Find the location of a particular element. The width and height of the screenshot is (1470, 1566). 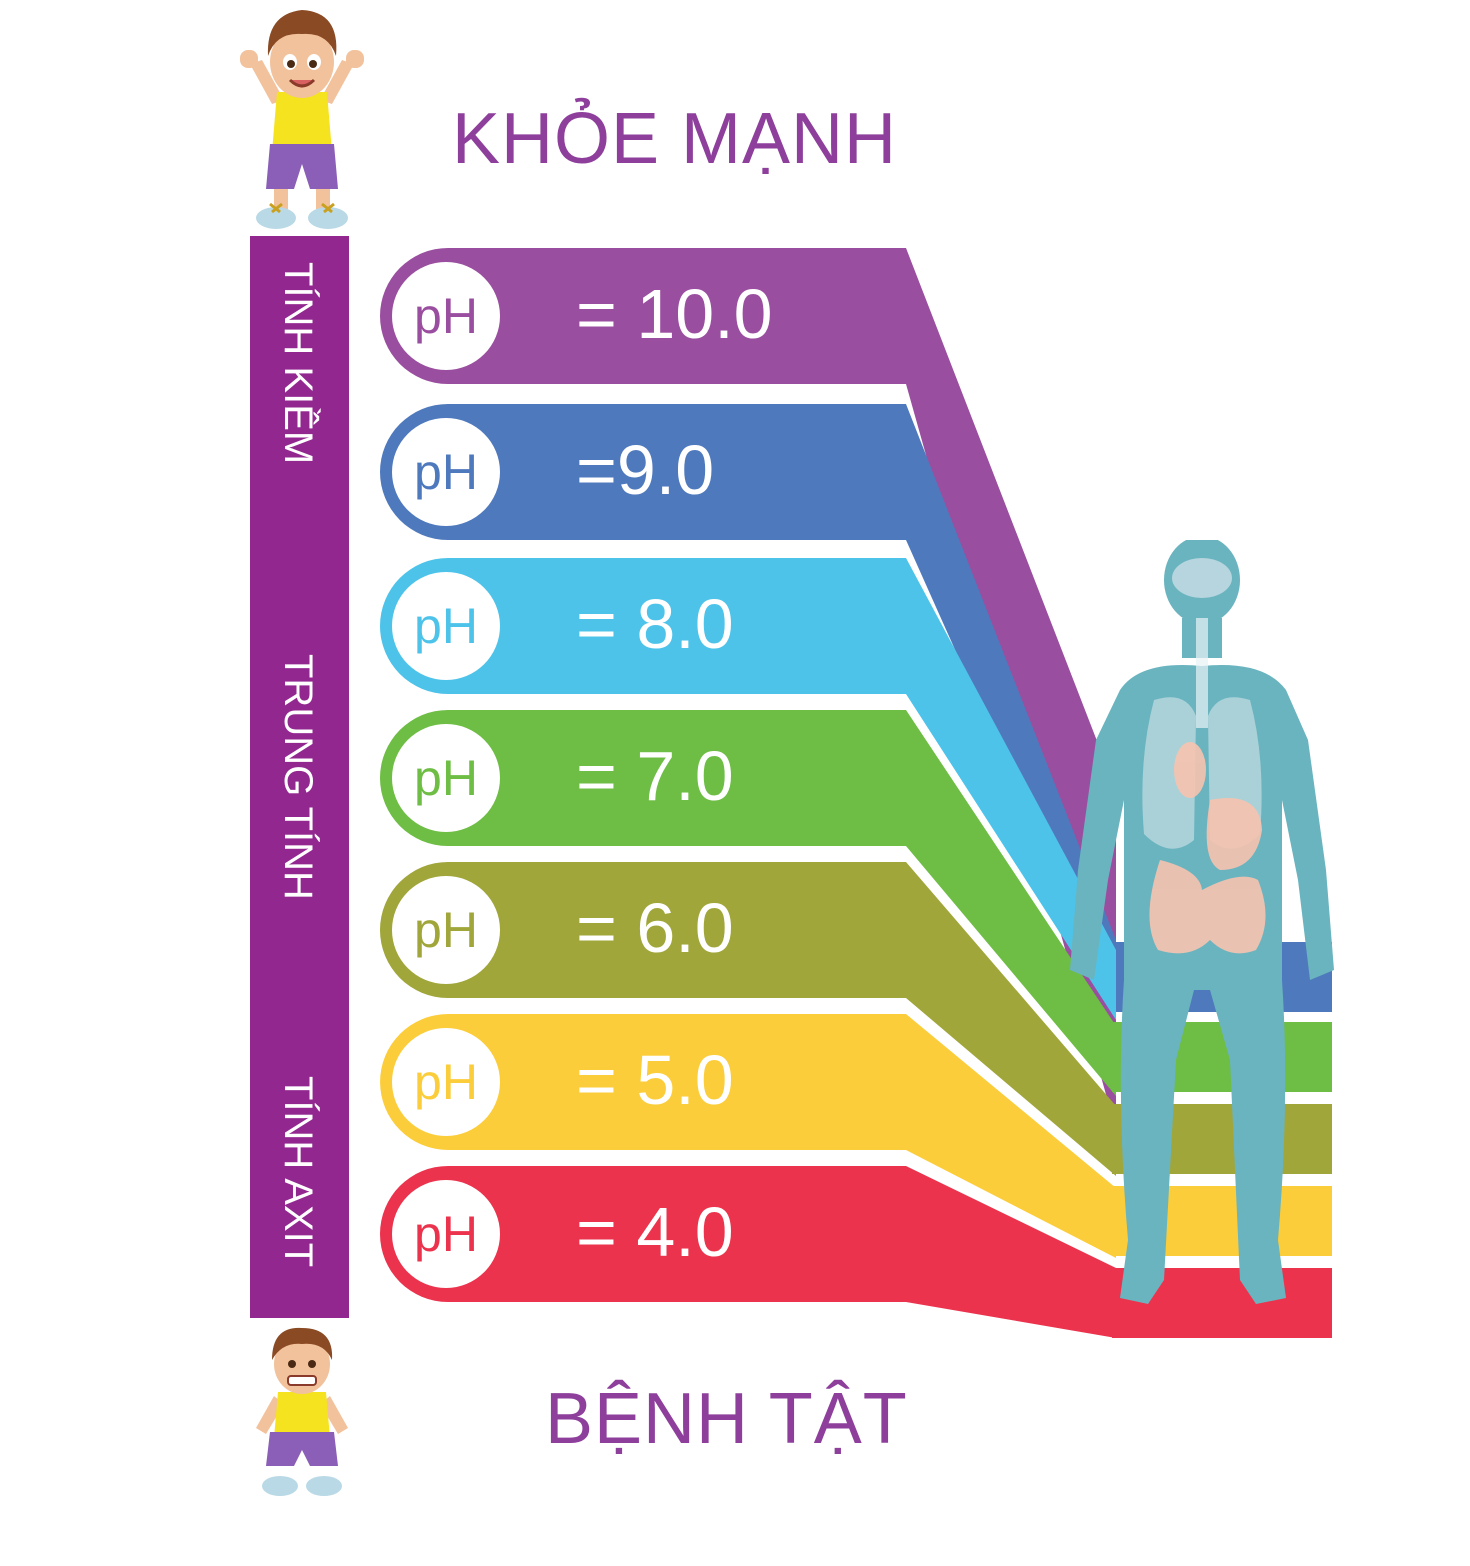

sick-heading: BỆNH TẬT is located at coordinates (726, 1419).